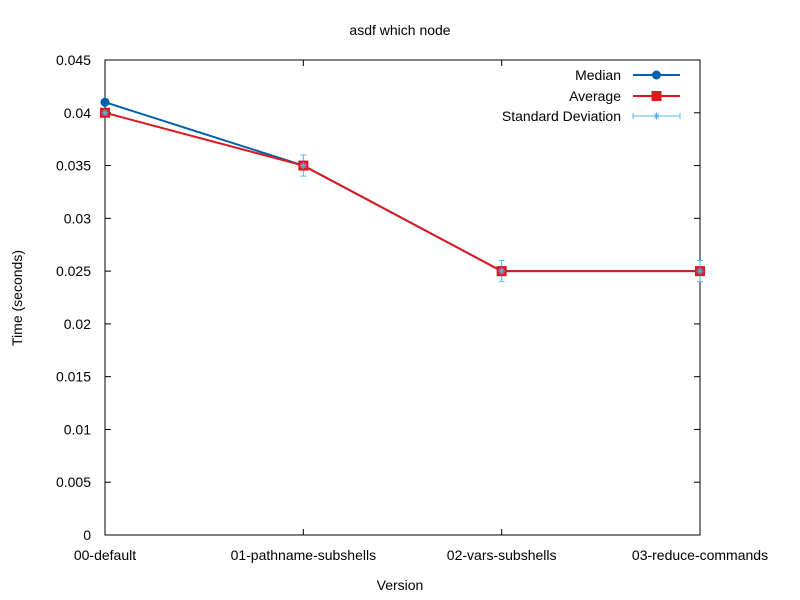 The height and width of the screenshot is (600, 800). Describe the element at coordinates (87, 535) in the screenshot. I see `y-tick-label: 0` at that location.